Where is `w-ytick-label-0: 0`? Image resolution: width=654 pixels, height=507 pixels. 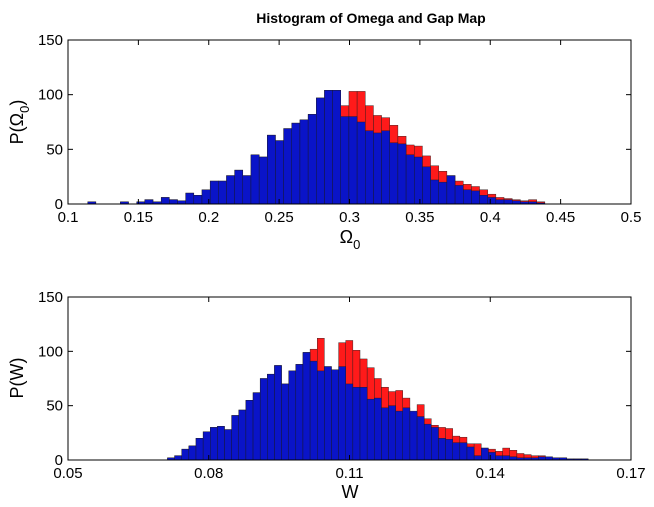 w-ytick-label-0: 0 is located at coordinates (59, 460).